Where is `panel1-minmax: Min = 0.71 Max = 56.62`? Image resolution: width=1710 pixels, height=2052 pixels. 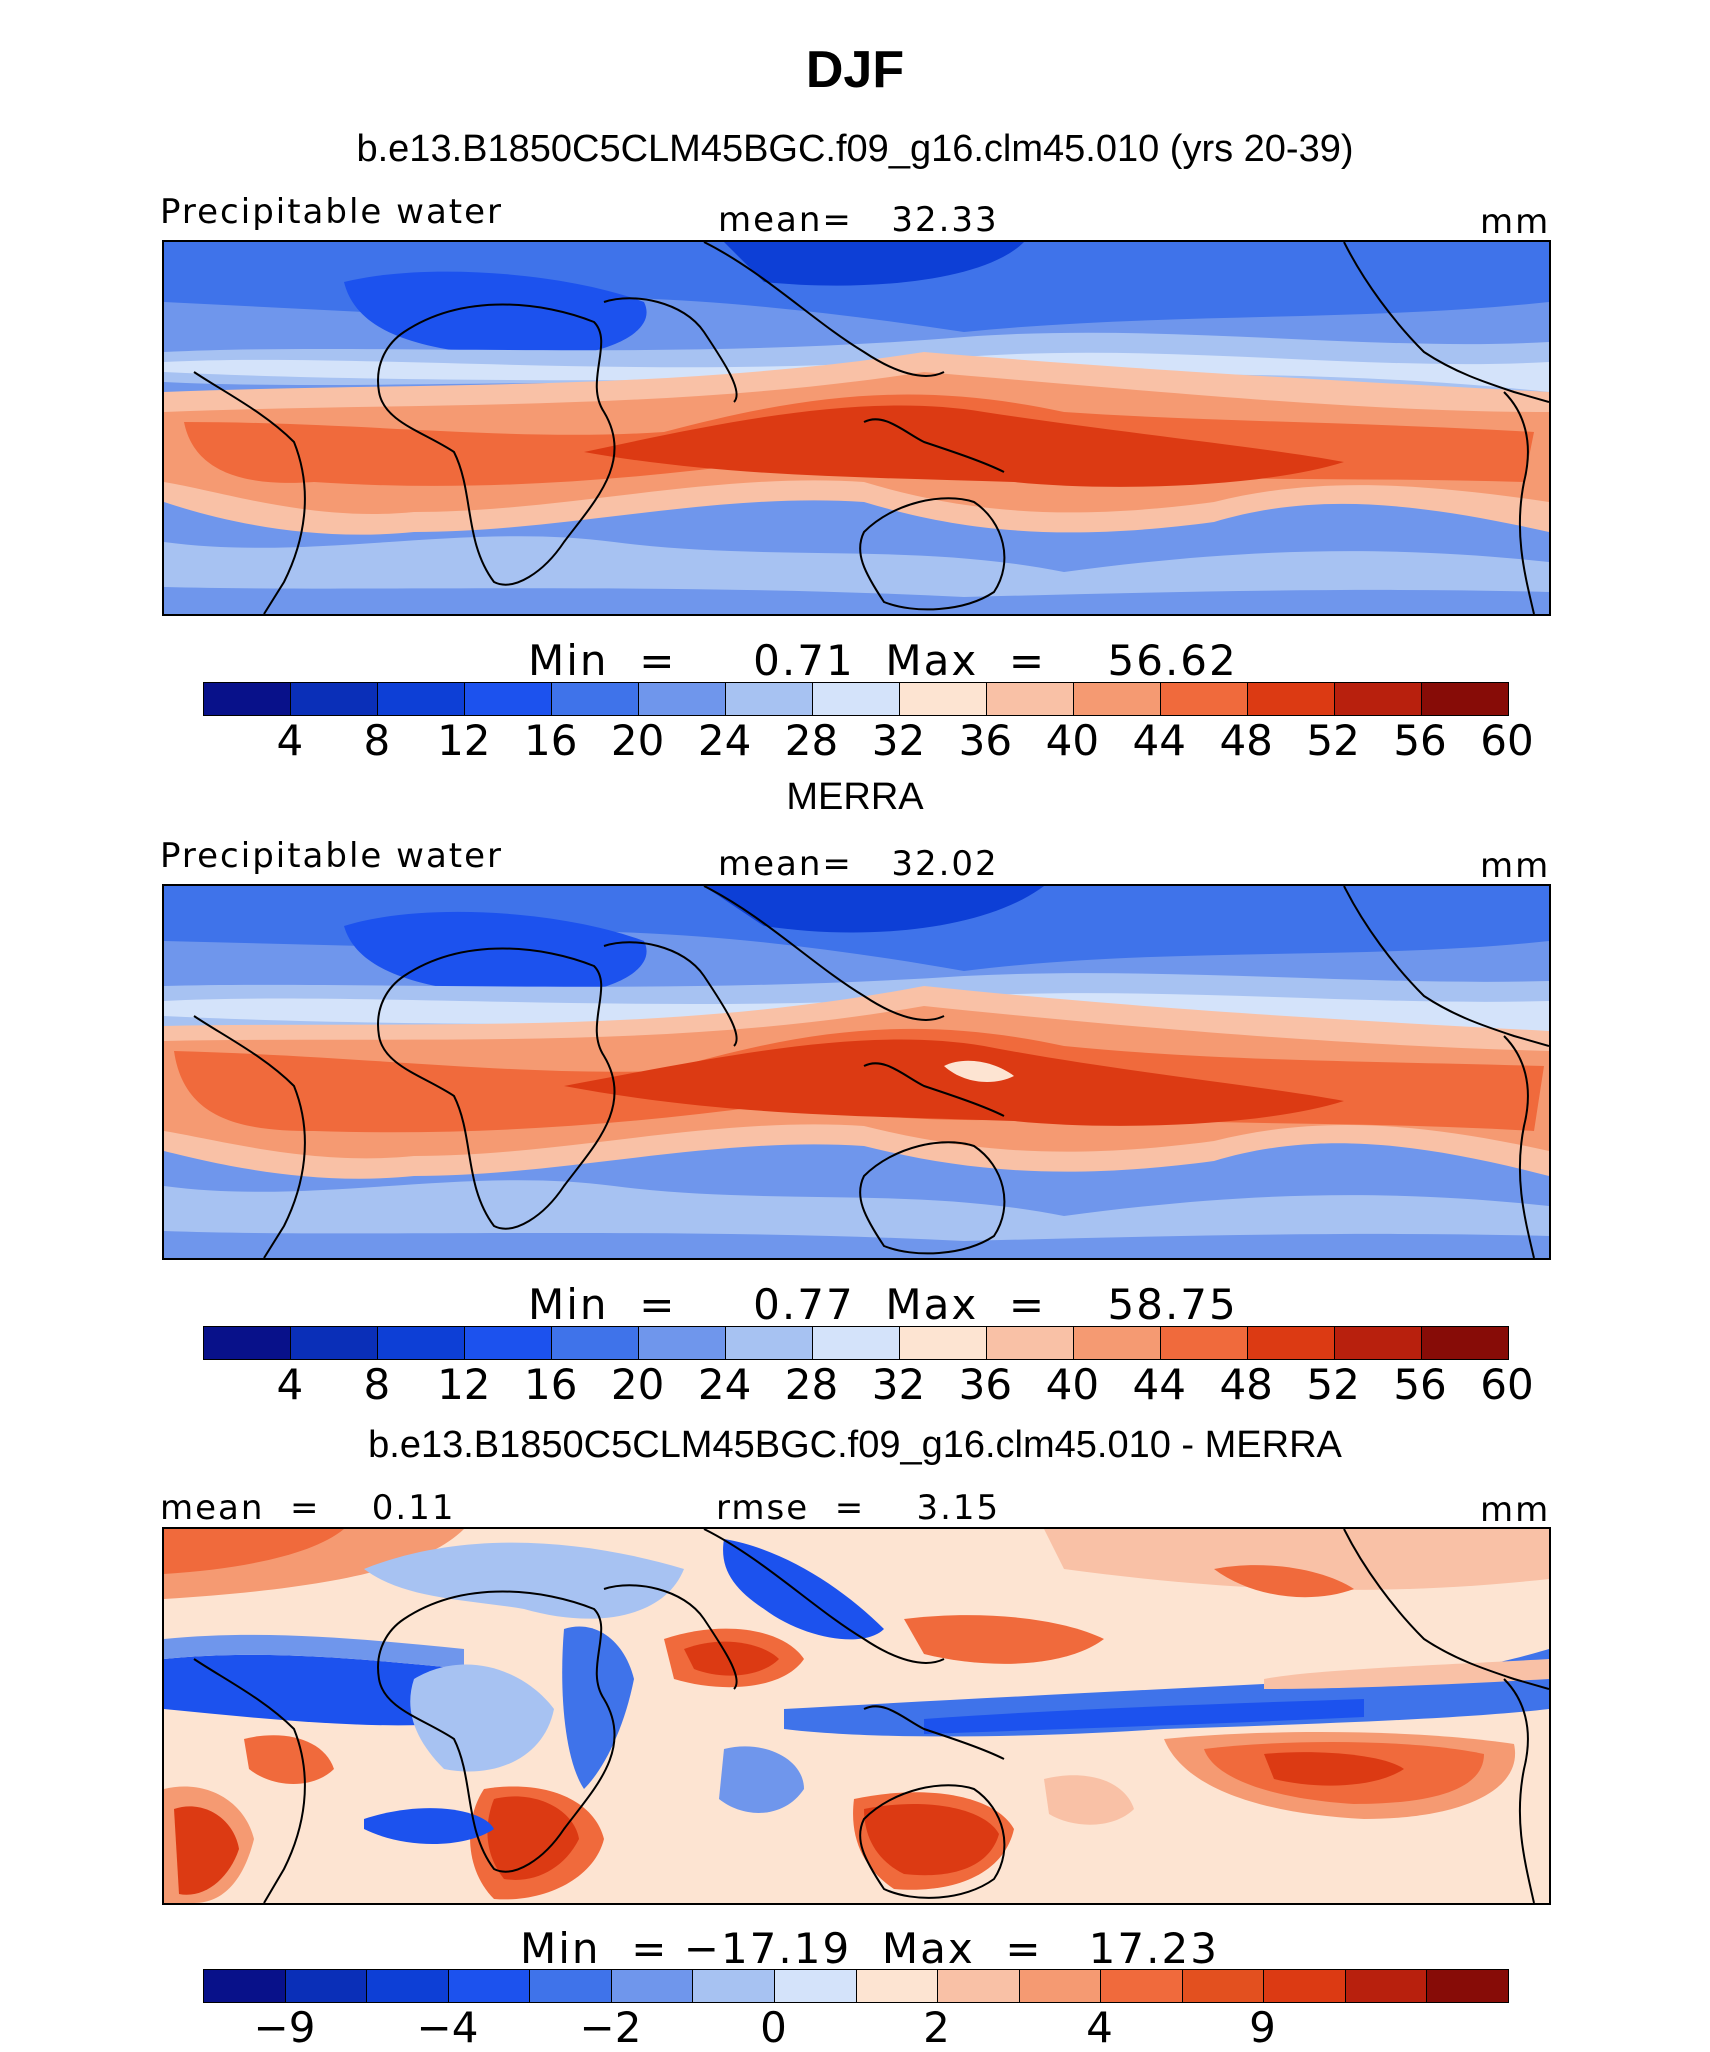
panel1-minmax: Min = 0.71 Max = 56.62 is located at coordinates (883, 660).